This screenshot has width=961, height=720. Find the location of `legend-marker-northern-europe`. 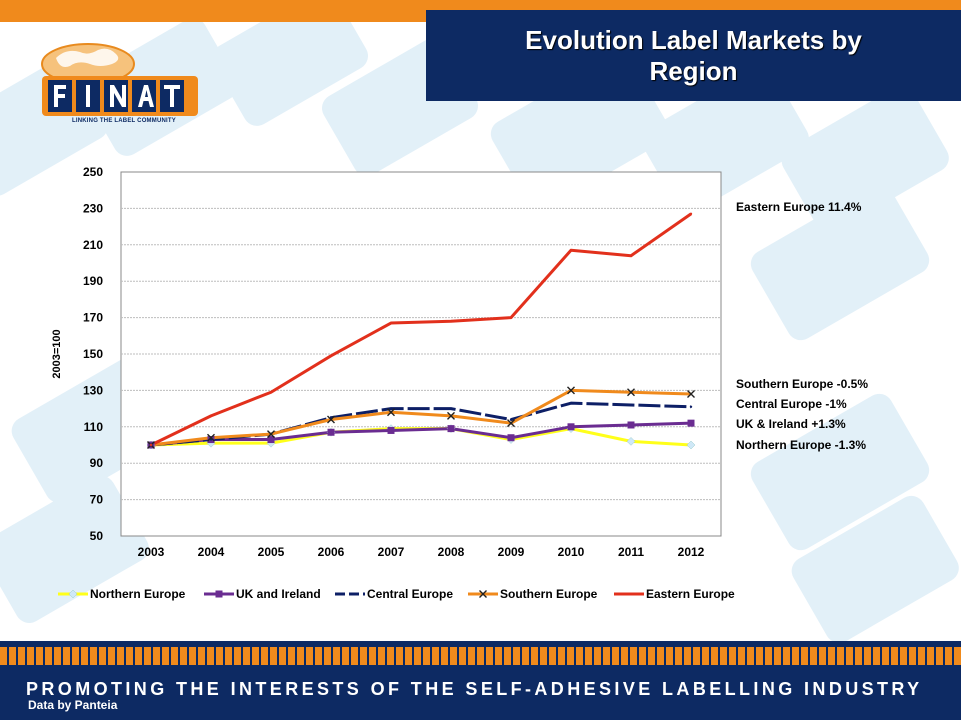

legend-marker-northern-europe is located at coordinates (73, 594).